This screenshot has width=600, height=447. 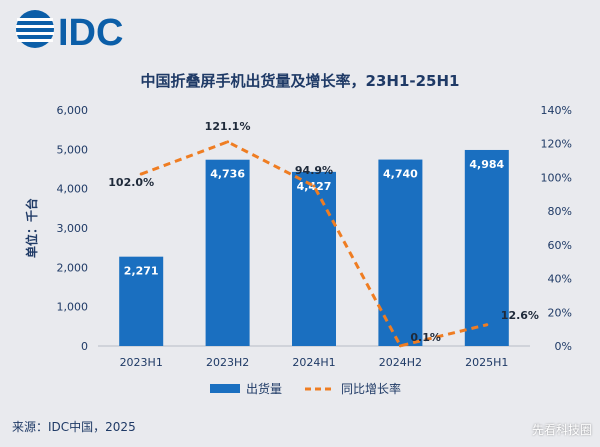 I want to click on bar-value-label: 4,736, so click(x=227, y=174).